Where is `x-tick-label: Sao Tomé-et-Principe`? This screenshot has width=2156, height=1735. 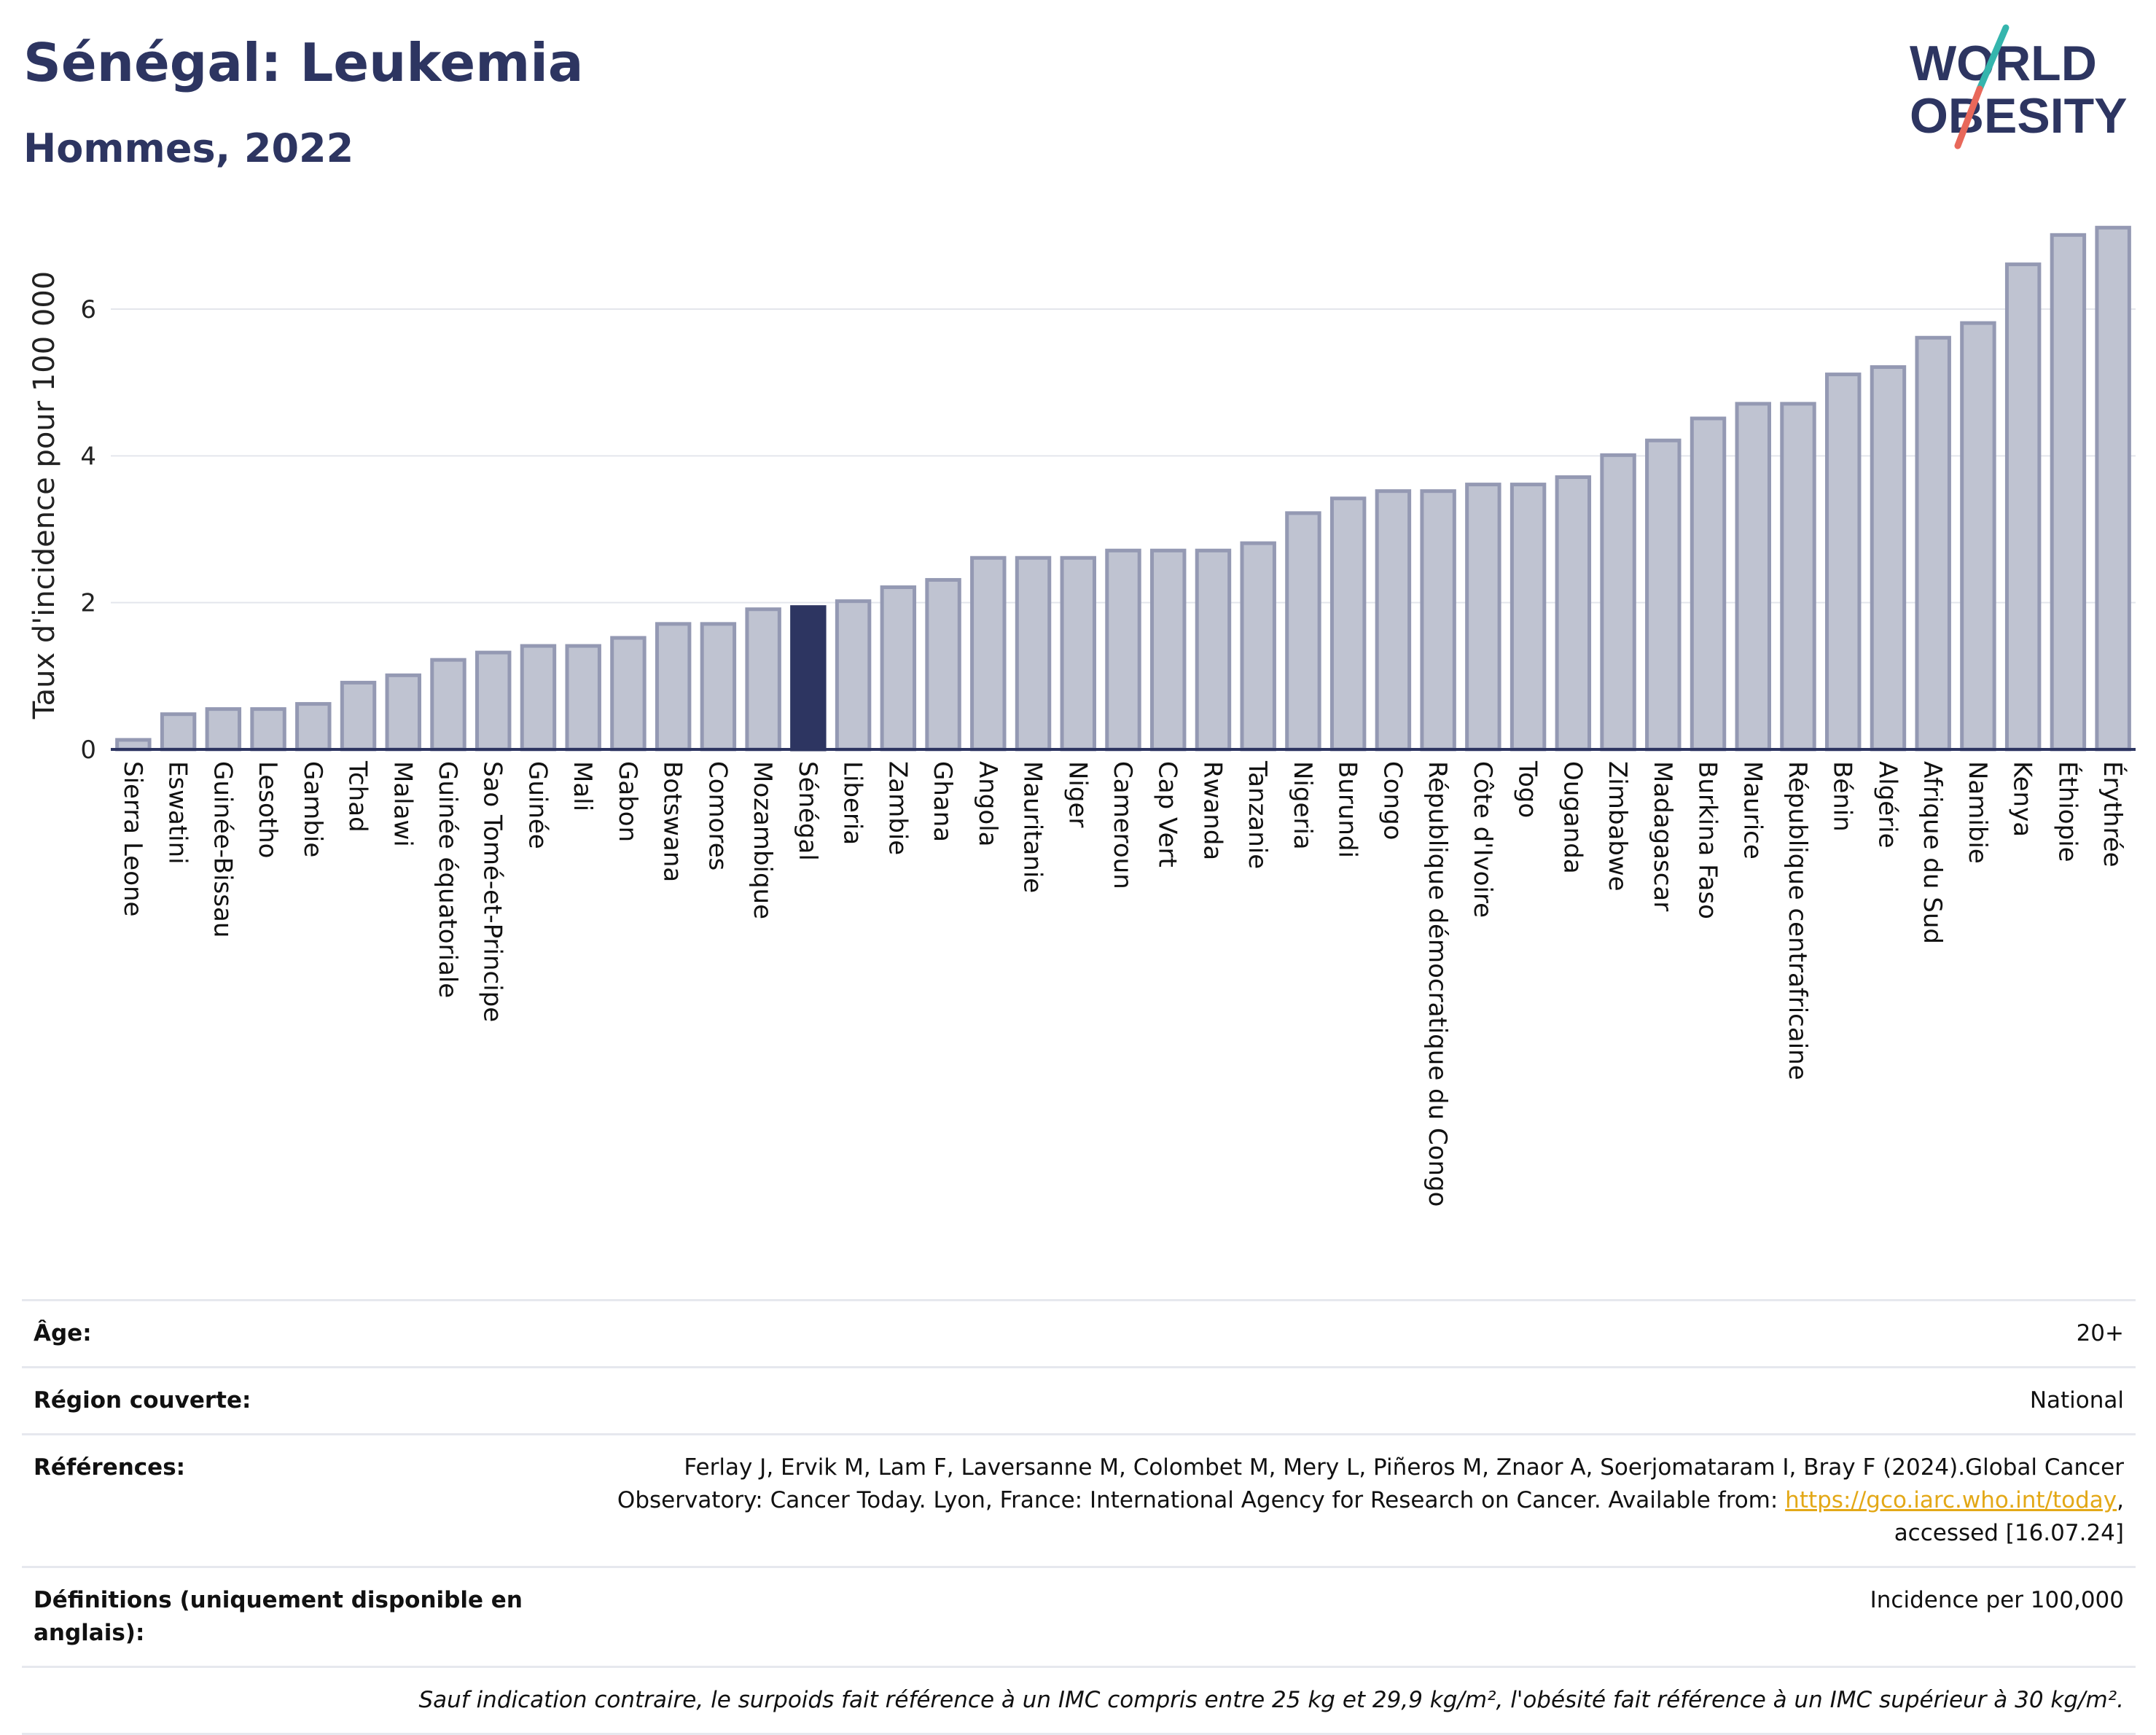
x-tick-label: Sao Tomé-et-Principe is located at coordinates (493, 891).